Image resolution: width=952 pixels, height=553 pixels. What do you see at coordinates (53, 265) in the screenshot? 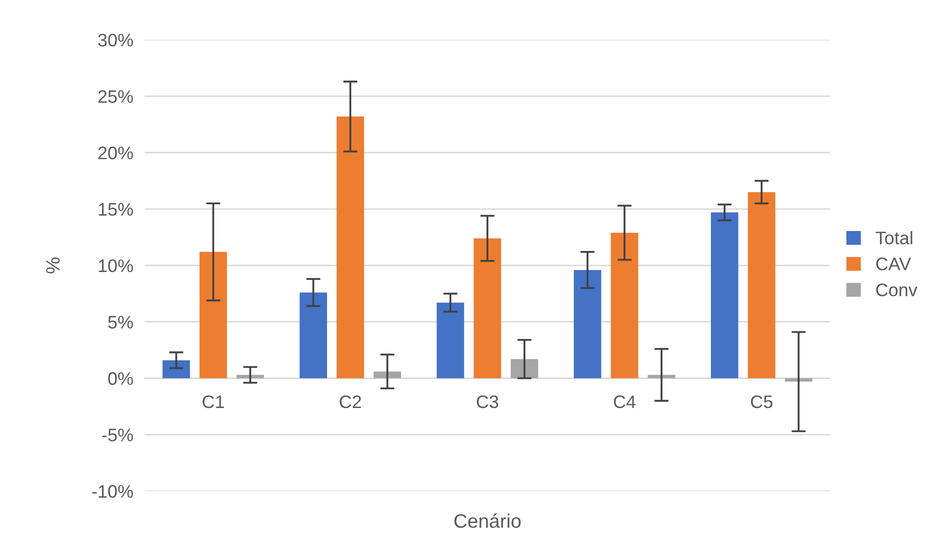
I see `y-axis-title: %` at bounding box center [53, 265].